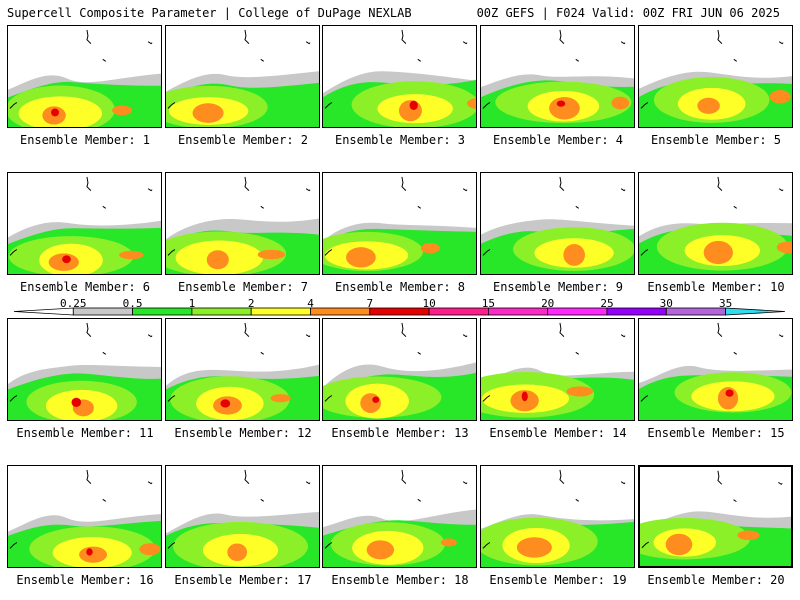 This screenshot has width=800, height=600. Describe the element at coordinates (251, 303) in the screenshot. I see `colorbar-tick-label: 2` at that location.